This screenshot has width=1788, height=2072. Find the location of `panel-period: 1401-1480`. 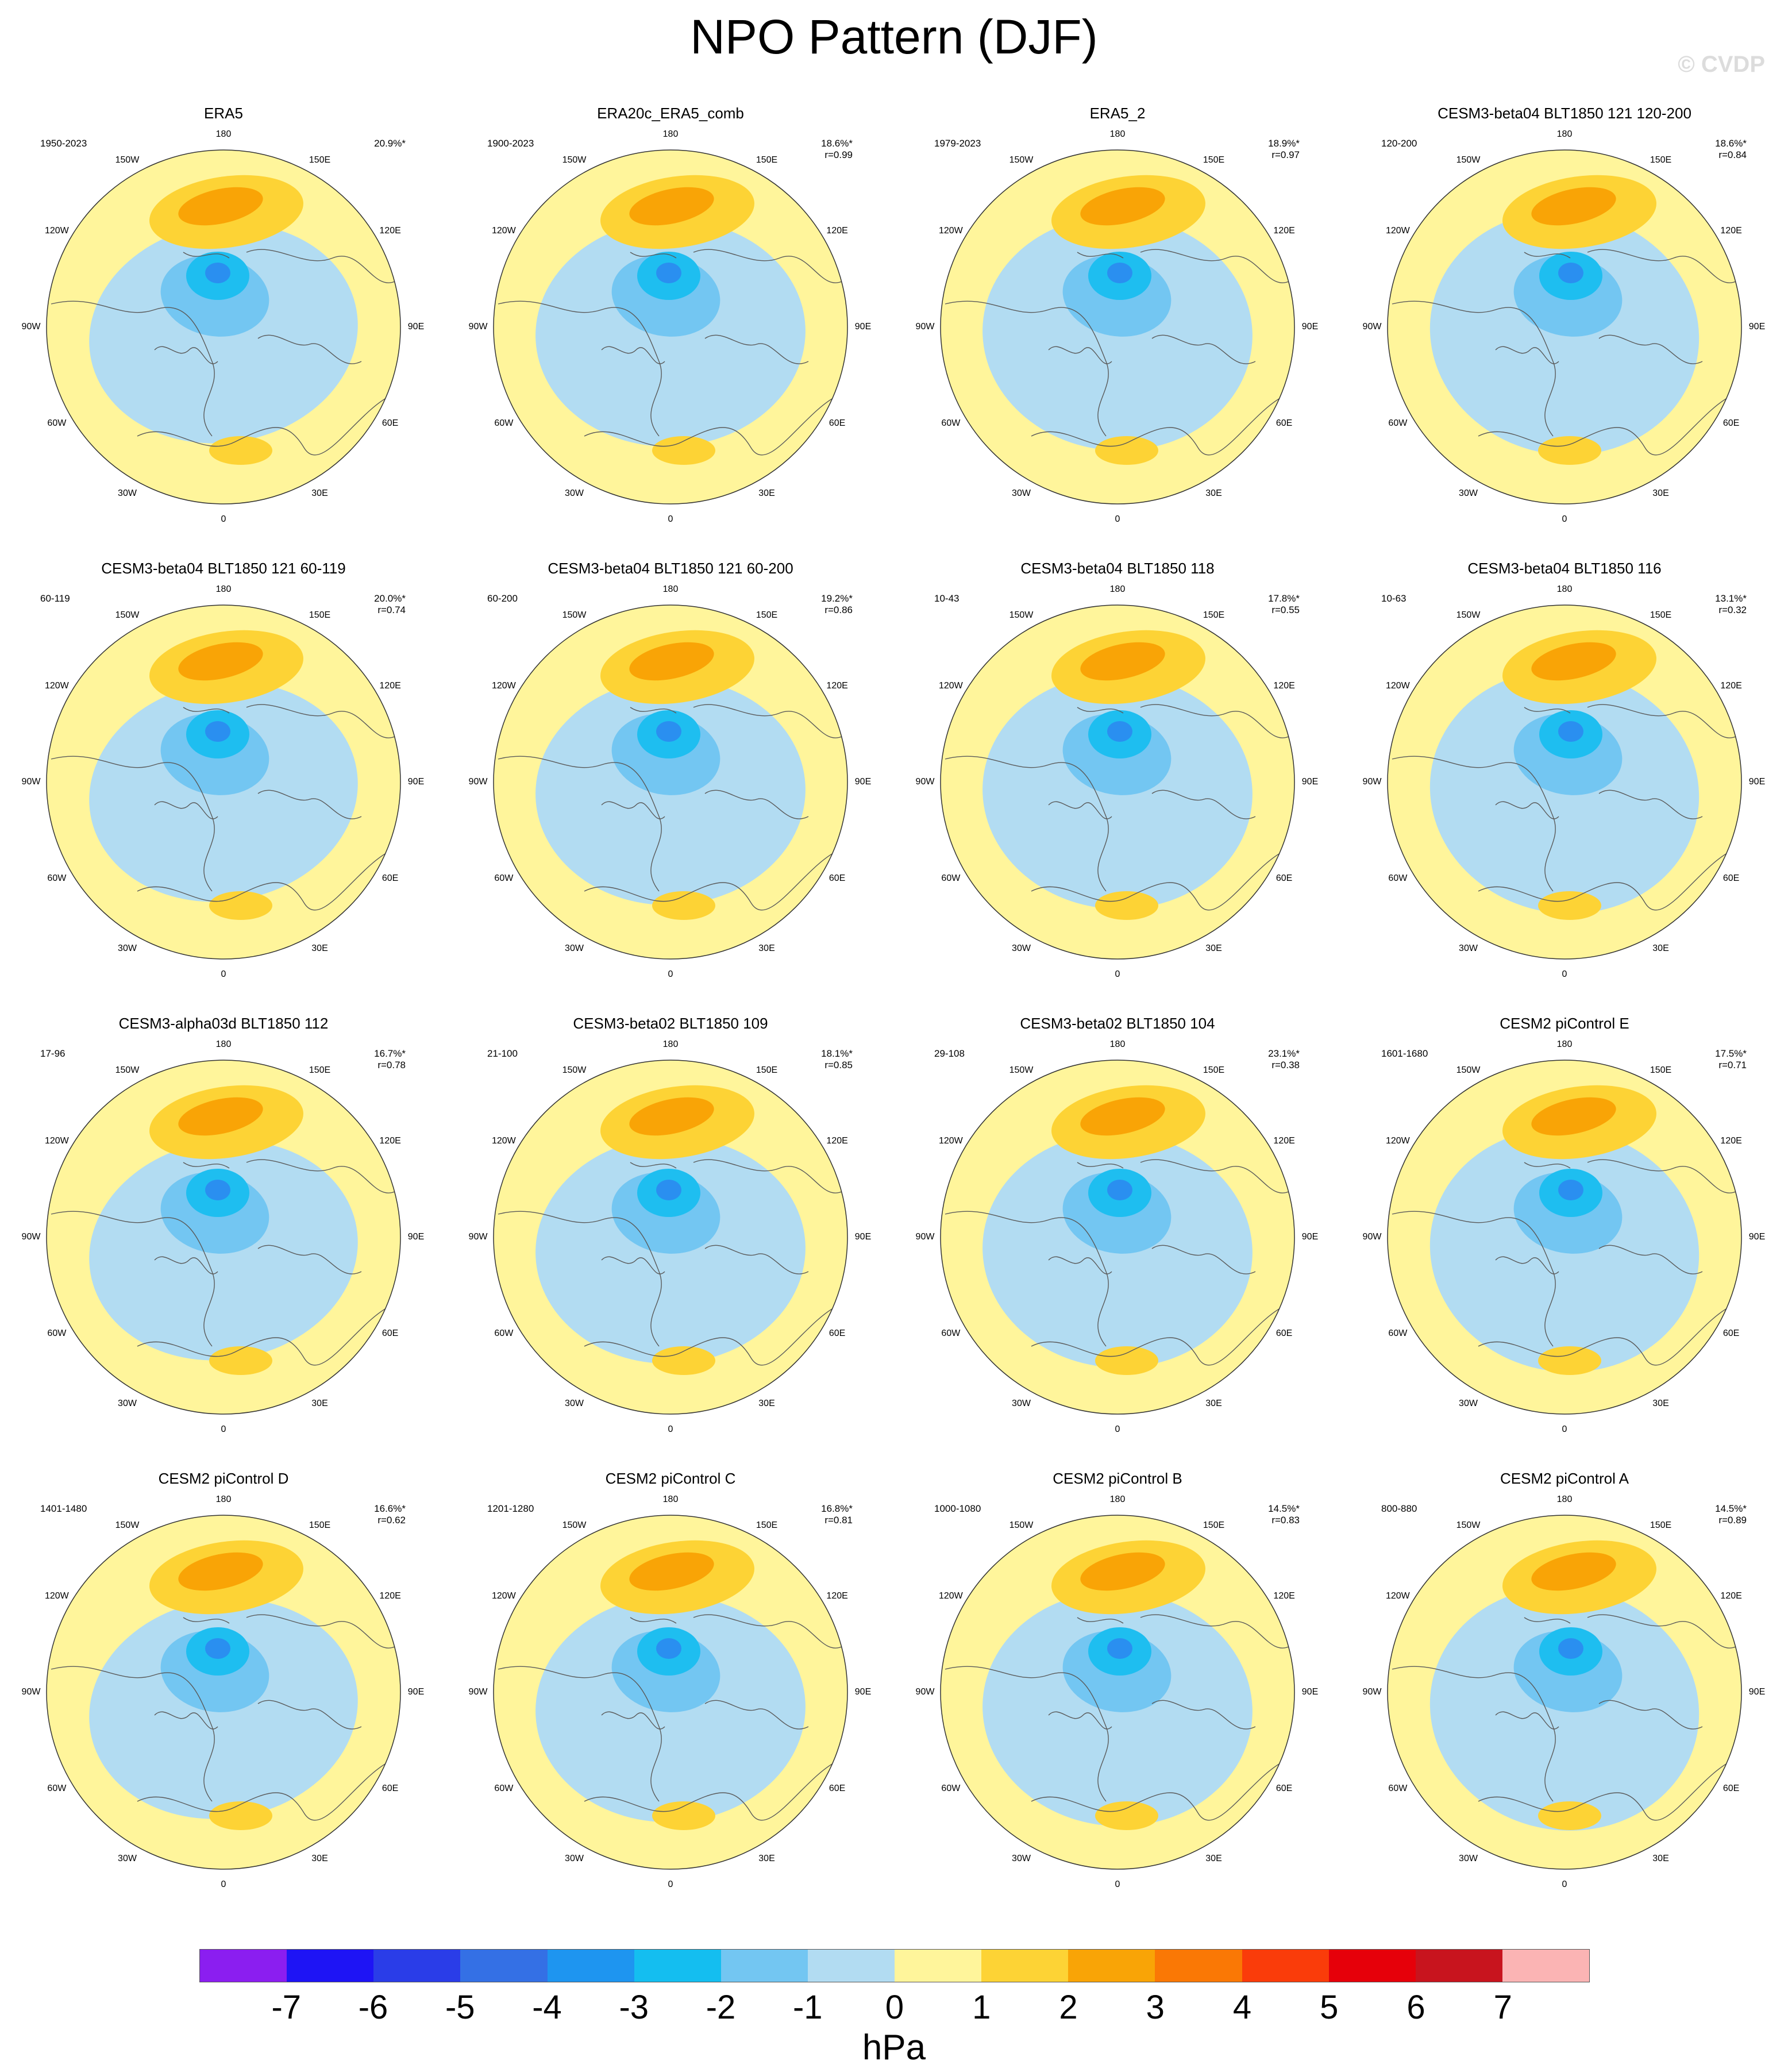

panel-period: 1401-1480 is located at coordinates (63, 1508).